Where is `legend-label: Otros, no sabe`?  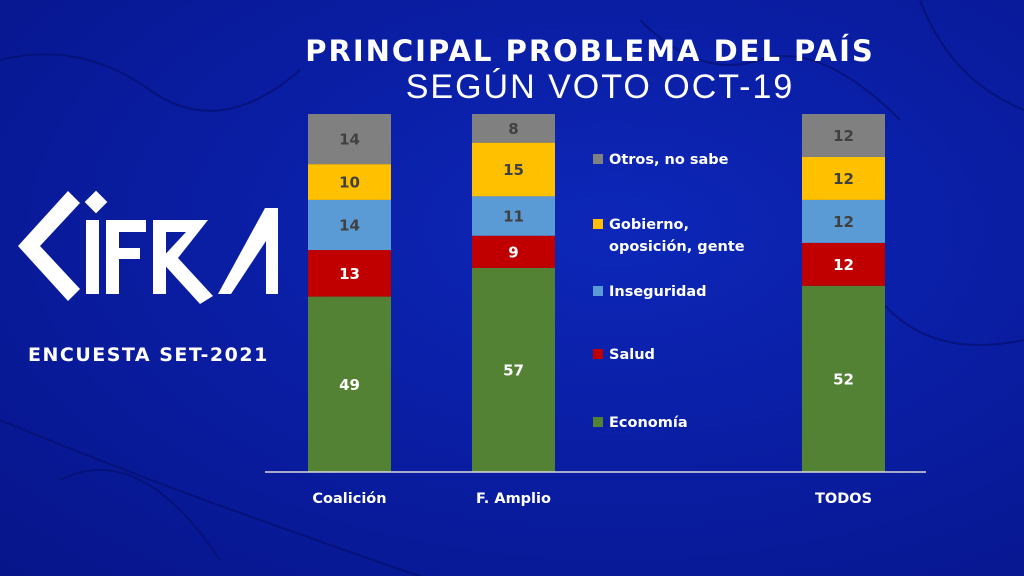 legend-label: Otros, no sabe is located at coordinates (669, 160).